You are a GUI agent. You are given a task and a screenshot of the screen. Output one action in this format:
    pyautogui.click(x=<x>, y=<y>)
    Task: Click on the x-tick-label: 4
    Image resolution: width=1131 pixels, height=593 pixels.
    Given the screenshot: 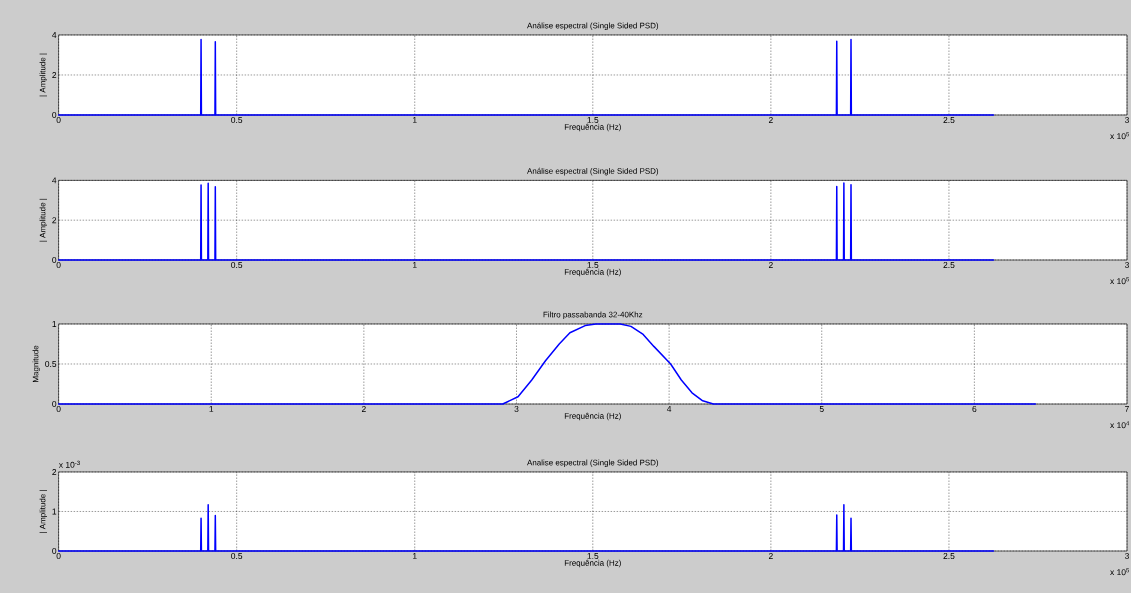 What is the action you would take?
    pyautogui.click(x=669, y=409)
    